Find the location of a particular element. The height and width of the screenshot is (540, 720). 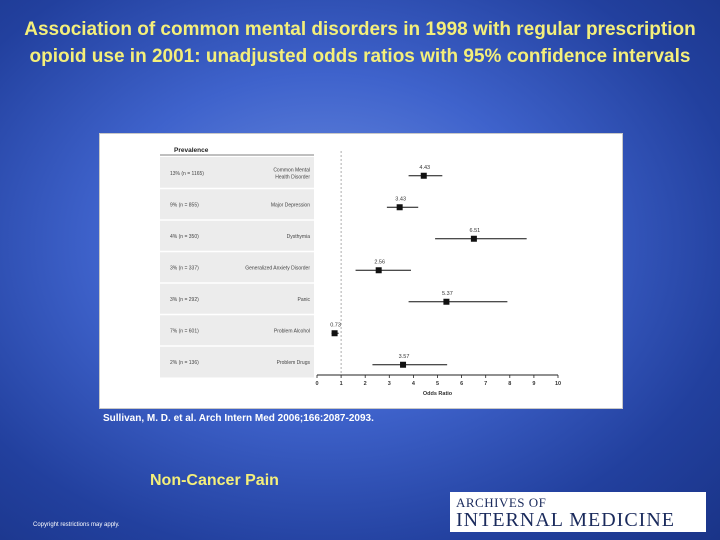

row-prevalence: 3% (n = 292) is located at coordinates (184, 300).